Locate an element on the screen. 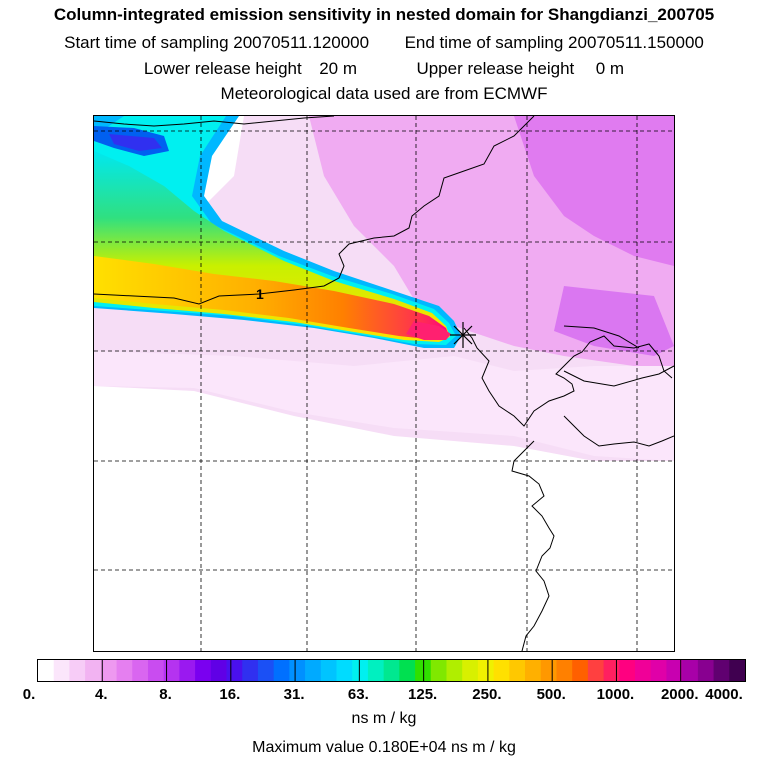 This screenshot has width=768, height=768. high-sensitivity-field is located at coordinates (594, 191).